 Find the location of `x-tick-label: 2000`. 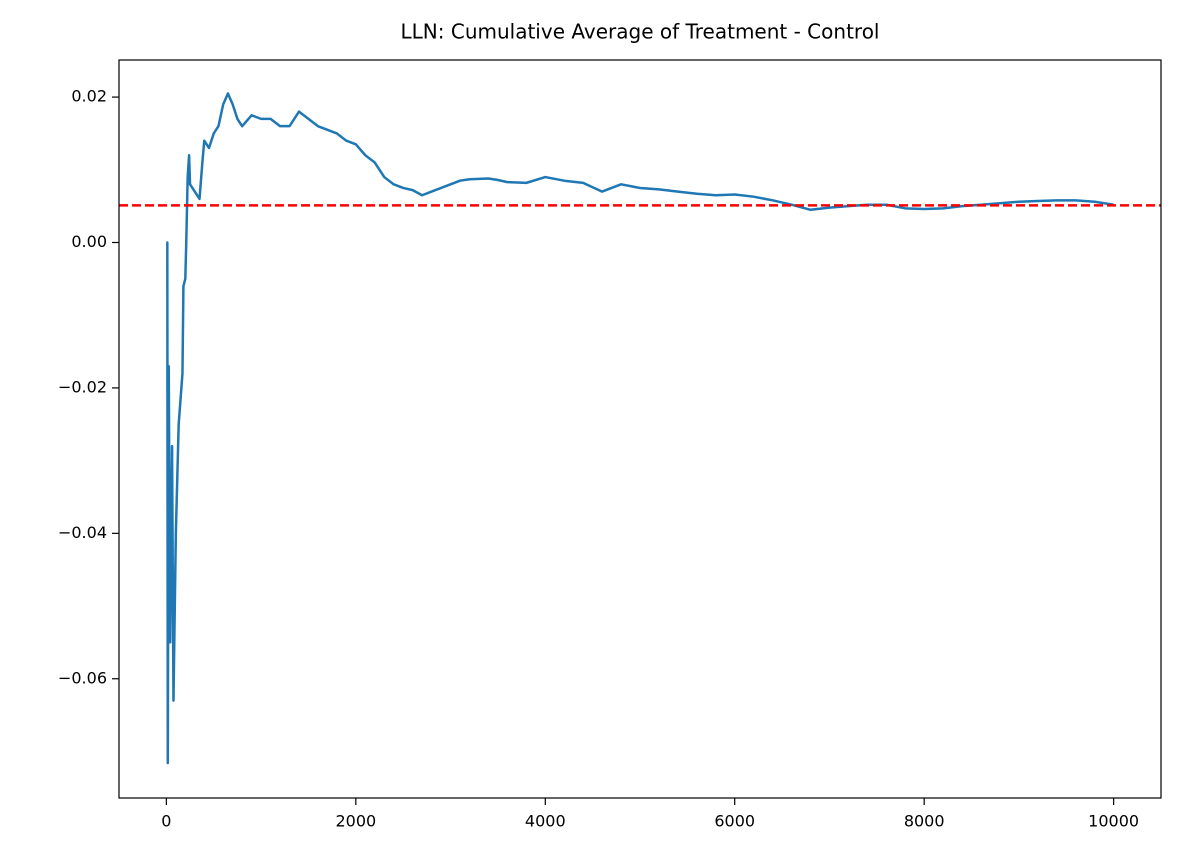

x-tick-label: 2000 is located at coordinates (355, 821).